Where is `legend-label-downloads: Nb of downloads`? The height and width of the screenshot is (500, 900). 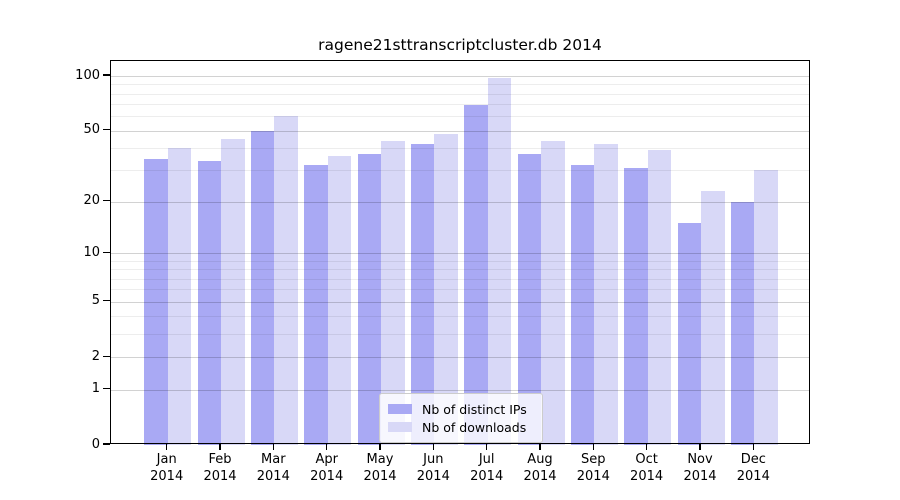 legend-label-downloads: Nb of downloads is located at coordinates (474, 427).